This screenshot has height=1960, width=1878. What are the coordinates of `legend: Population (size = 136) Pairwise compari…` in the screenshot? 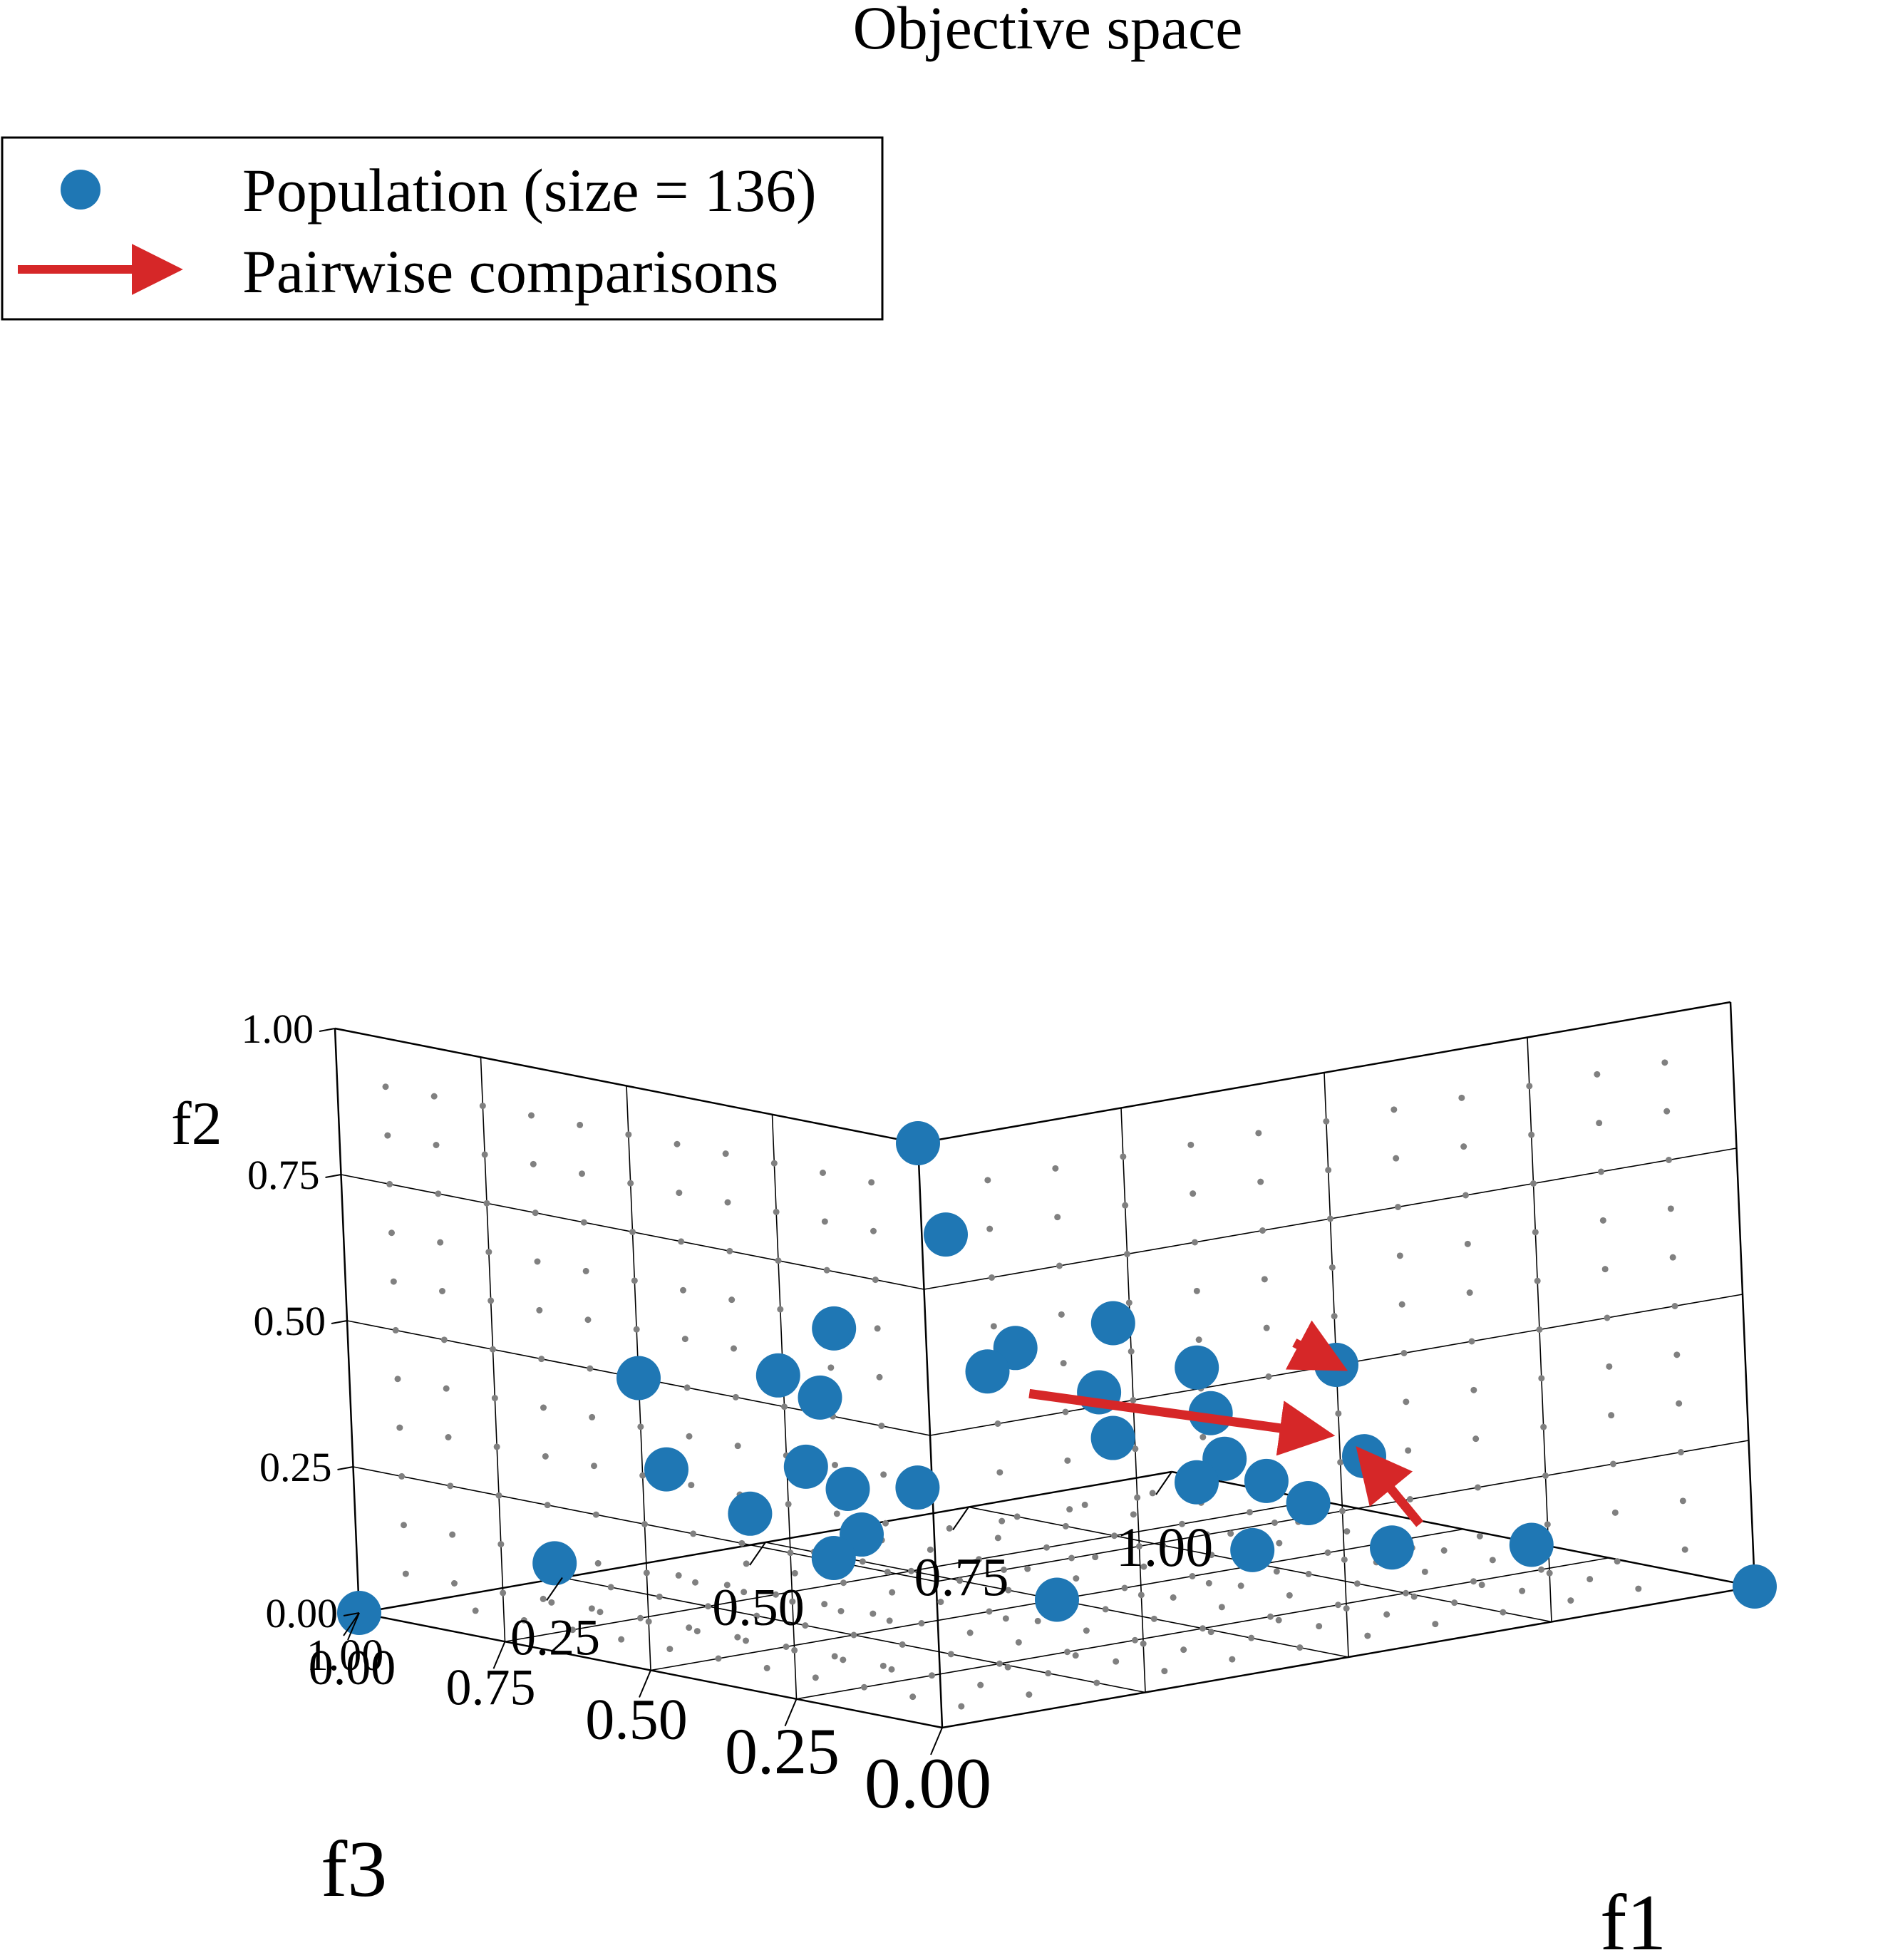 It's located at (443, 229).